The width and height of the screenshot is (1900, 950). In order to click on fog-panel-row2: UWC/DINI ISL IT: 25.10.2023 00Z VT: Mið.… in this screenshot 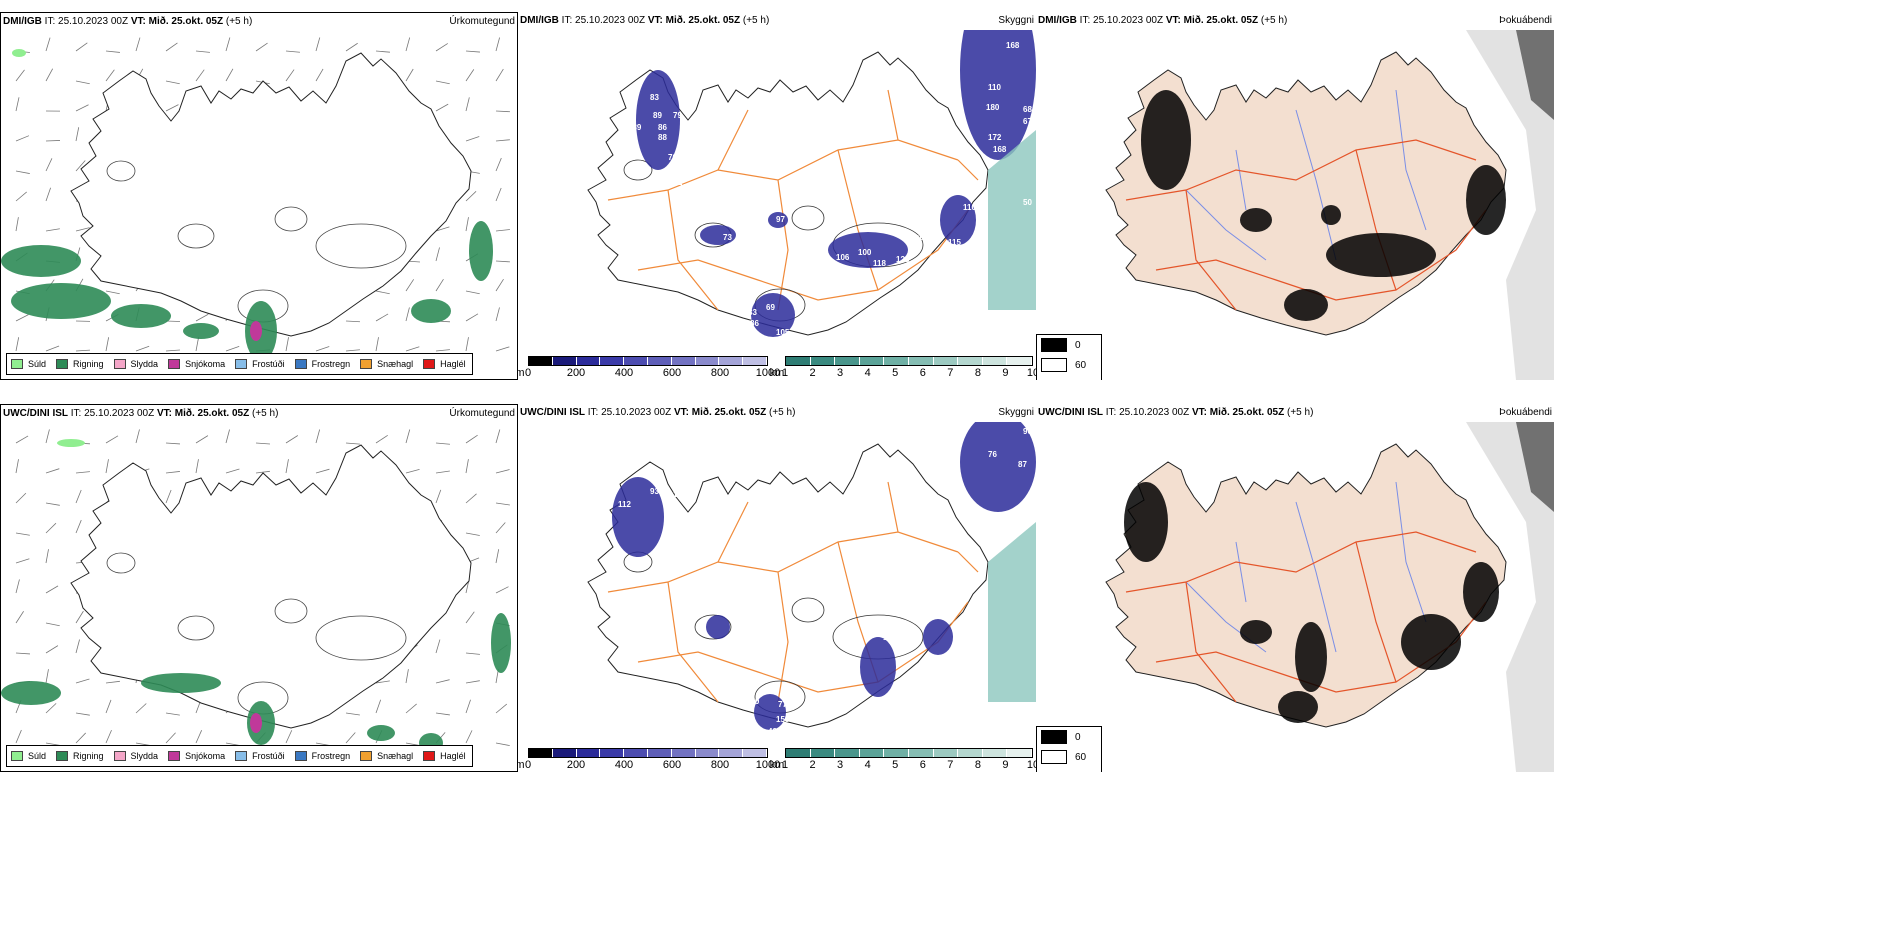, I will do `click(1295, 588)`.